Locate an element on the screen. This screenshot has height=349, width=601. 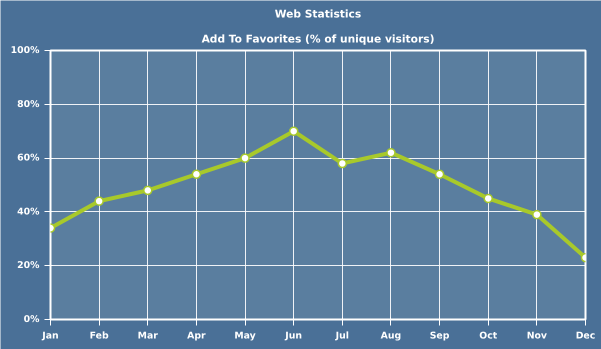
x-tick-label: Jun is located at coordinates (293, 336).